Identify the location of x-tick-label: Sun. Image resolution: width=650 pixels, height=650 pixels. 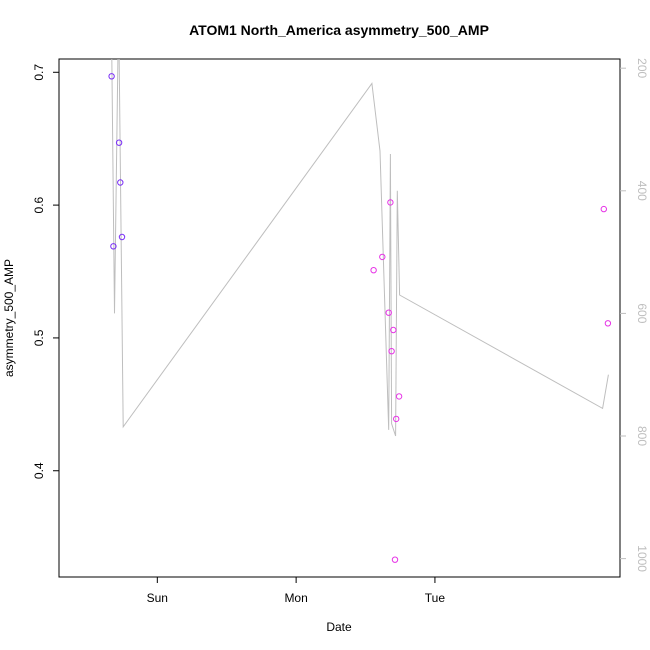
(157, 598).